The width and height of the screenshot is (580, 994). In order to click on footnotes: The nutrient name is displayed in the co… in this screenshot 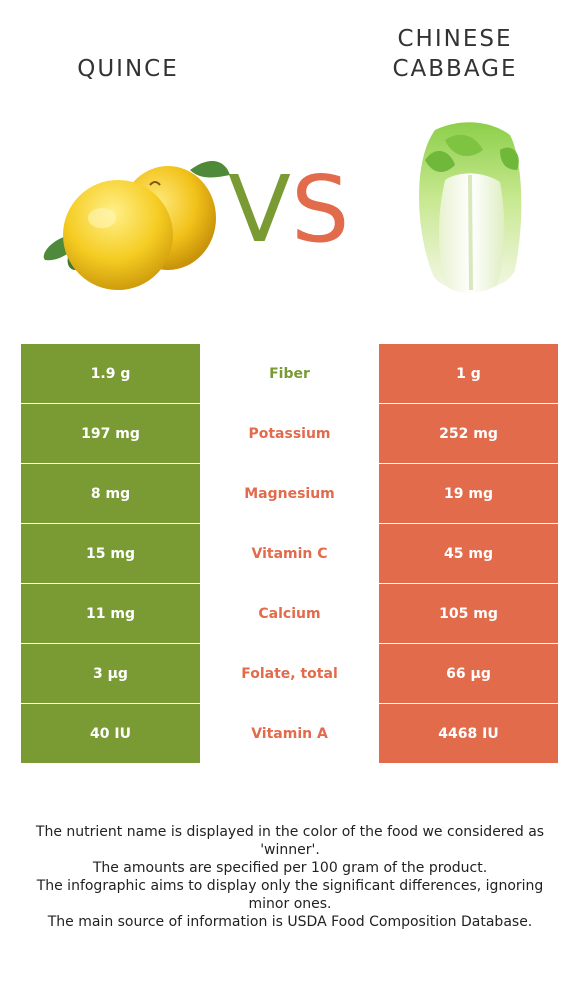, I will do `click(290, 877)`.